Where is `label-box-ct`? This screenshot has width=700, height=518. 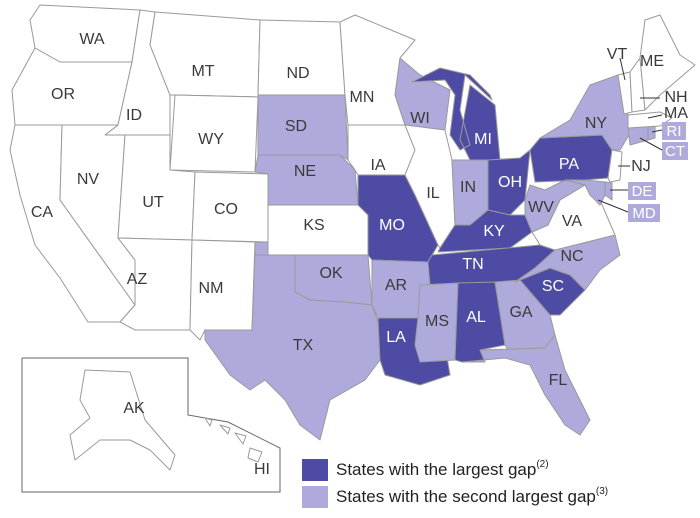
label-box-ct is located at coordinates (675, 151).